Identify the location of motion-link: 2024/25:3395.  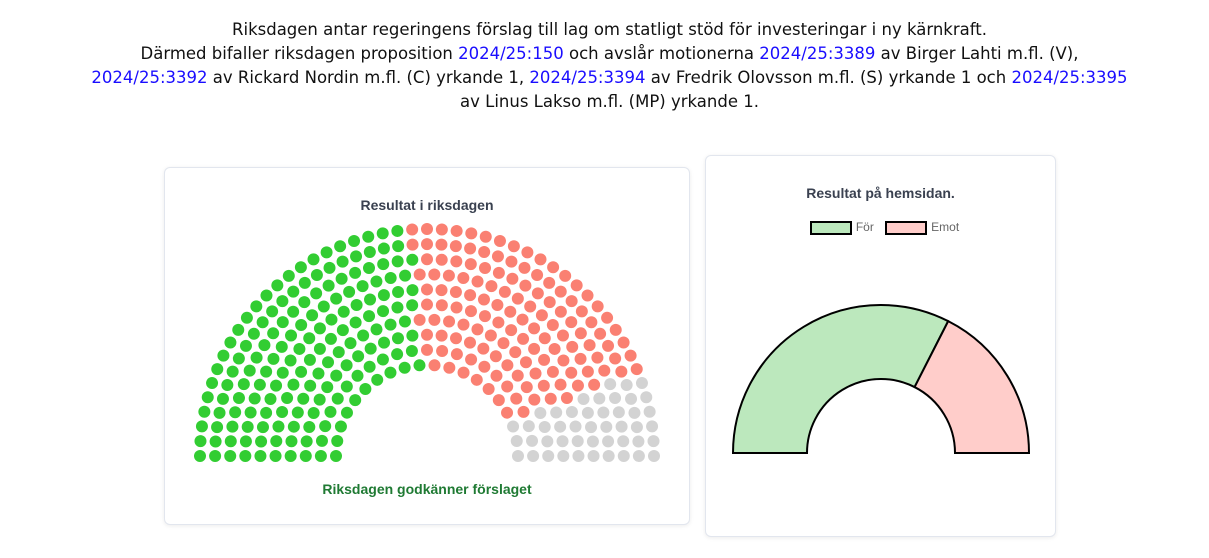
(1069, 77).